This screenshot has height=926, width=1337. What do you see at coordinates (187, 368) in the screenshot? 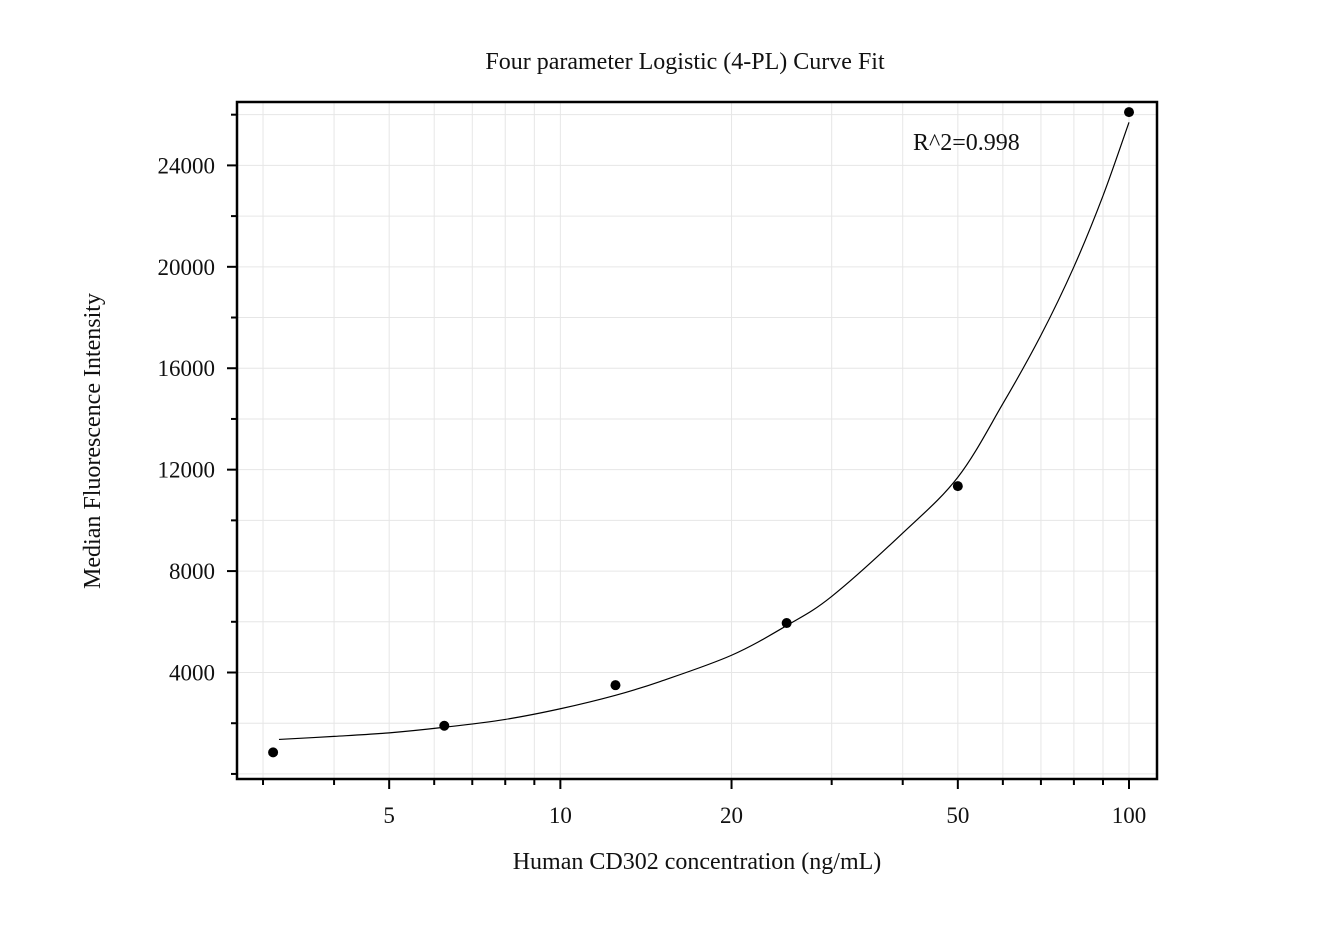
I see `y-tick-label: 16000` at bounding box center [187, 368].